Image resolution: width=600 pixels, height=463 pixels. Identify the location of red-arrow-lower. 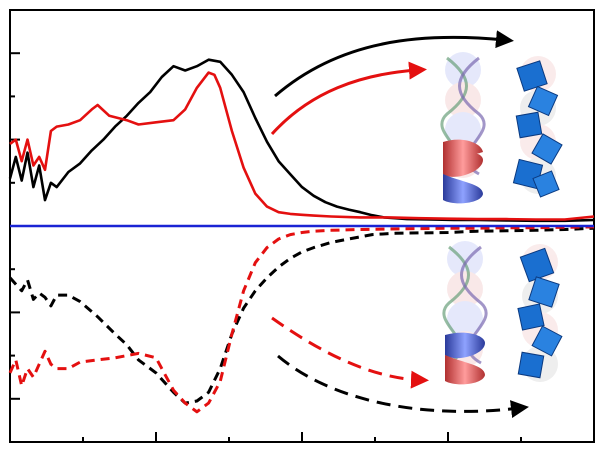
(350, 352).